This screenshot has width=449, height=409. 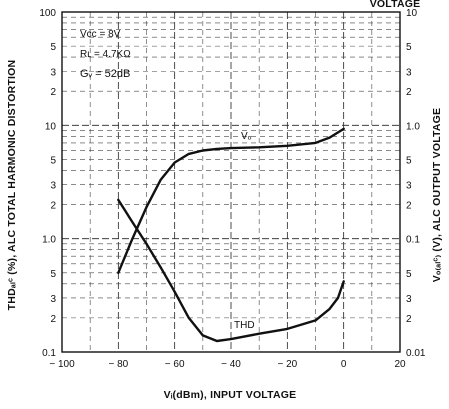 I want to click on x-tick-label: − 80, so click(x=118, y=364).